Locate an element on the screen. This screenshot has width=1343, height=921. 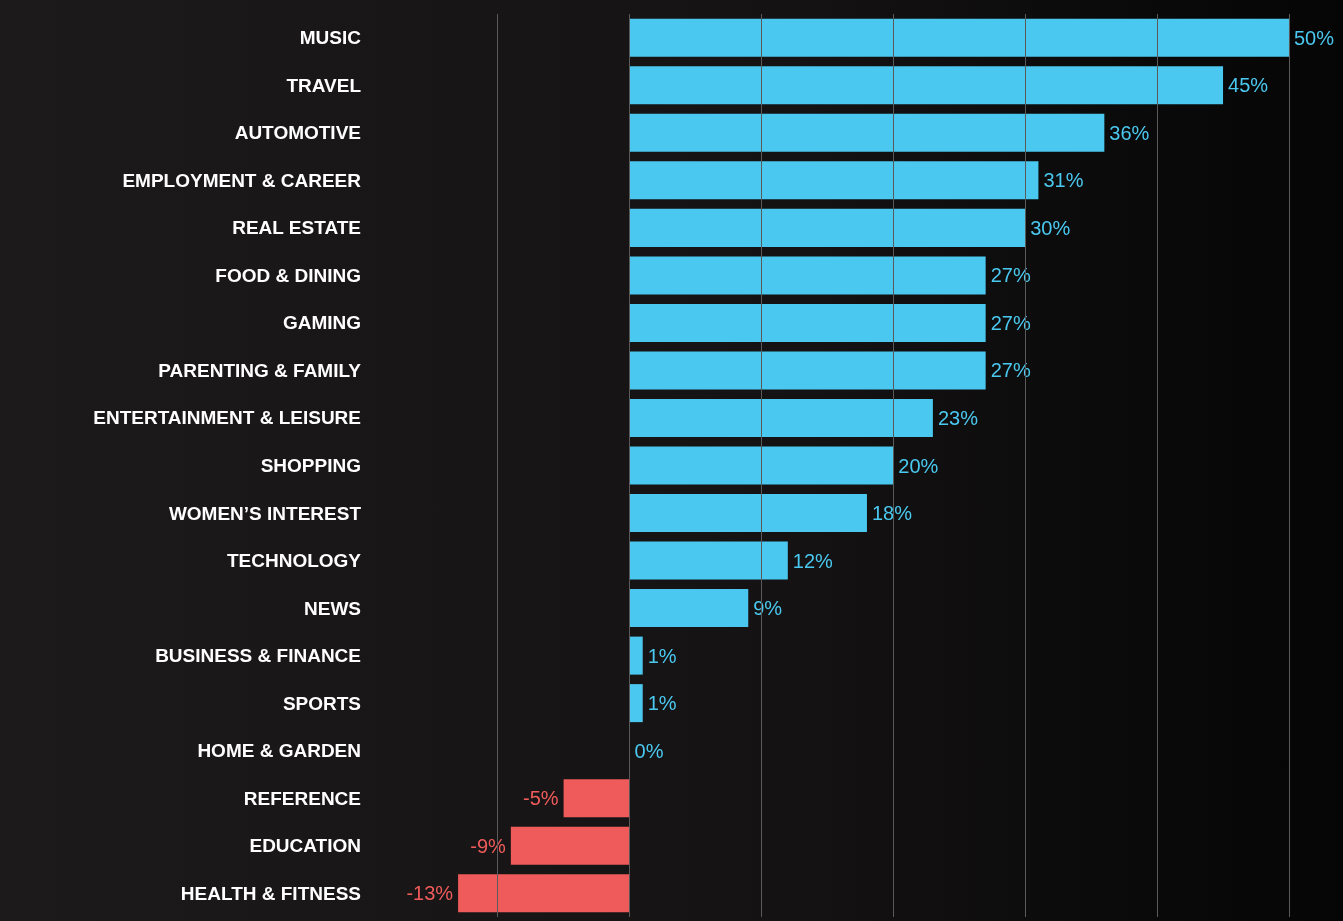
data-label: 30% is located at coordinates (1050, 227).